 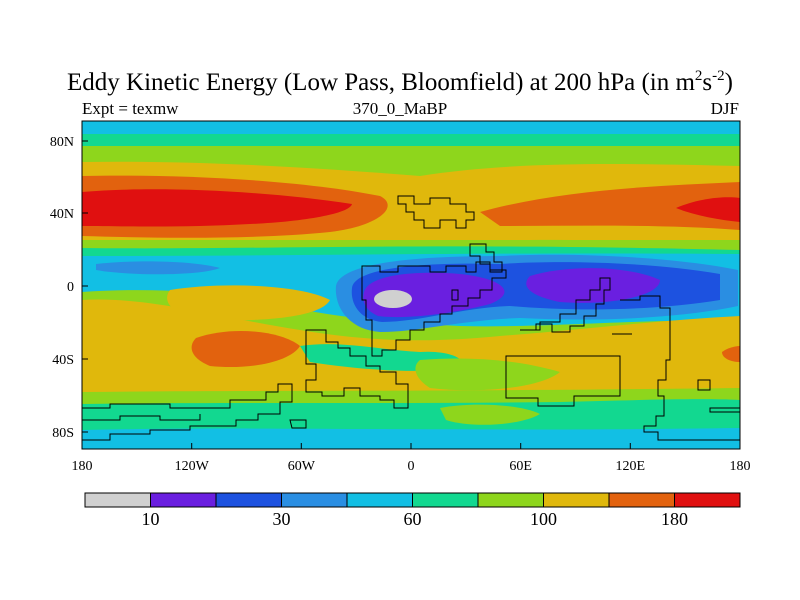 What do you see at coordinates (707, 82) in the screenshot?
I see `title-mid: s` at bounding box center [707, 82].